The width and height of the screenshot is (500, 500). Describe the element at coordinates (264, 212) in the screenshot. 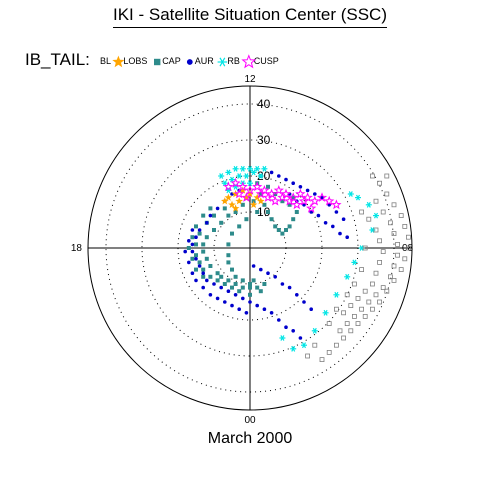

I see `radial-tick-label: 10` at that location.